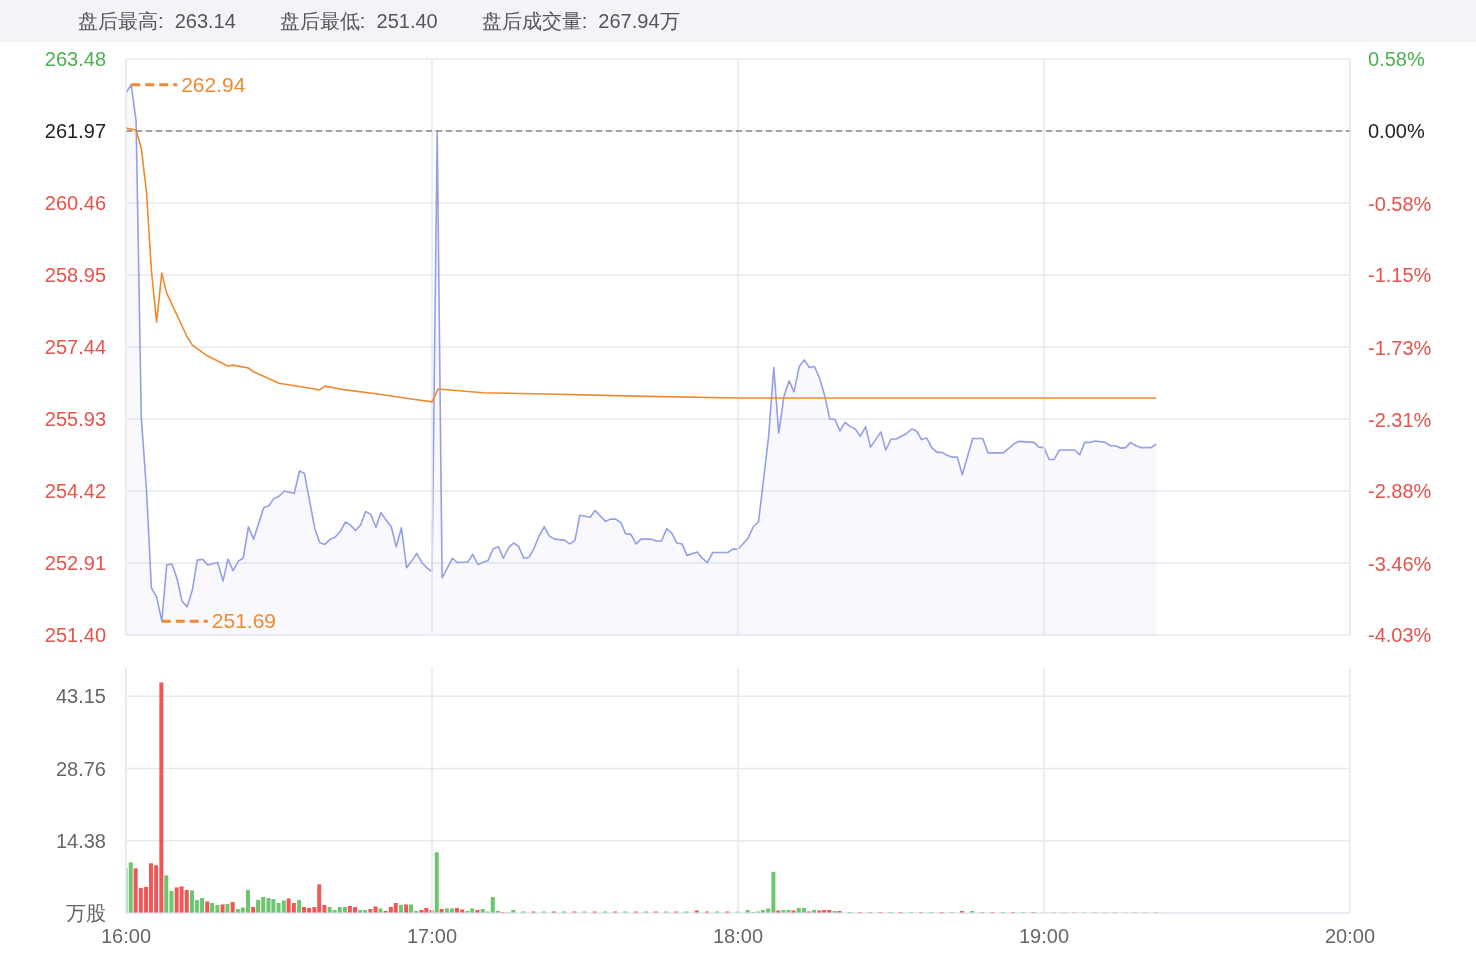 The height and width of the screenshot is (966, 1476). What do you see at coordinates (75, 635) in the screenshot?
I see `y-tick-label: 251.40` at bounding box center [75, 635].